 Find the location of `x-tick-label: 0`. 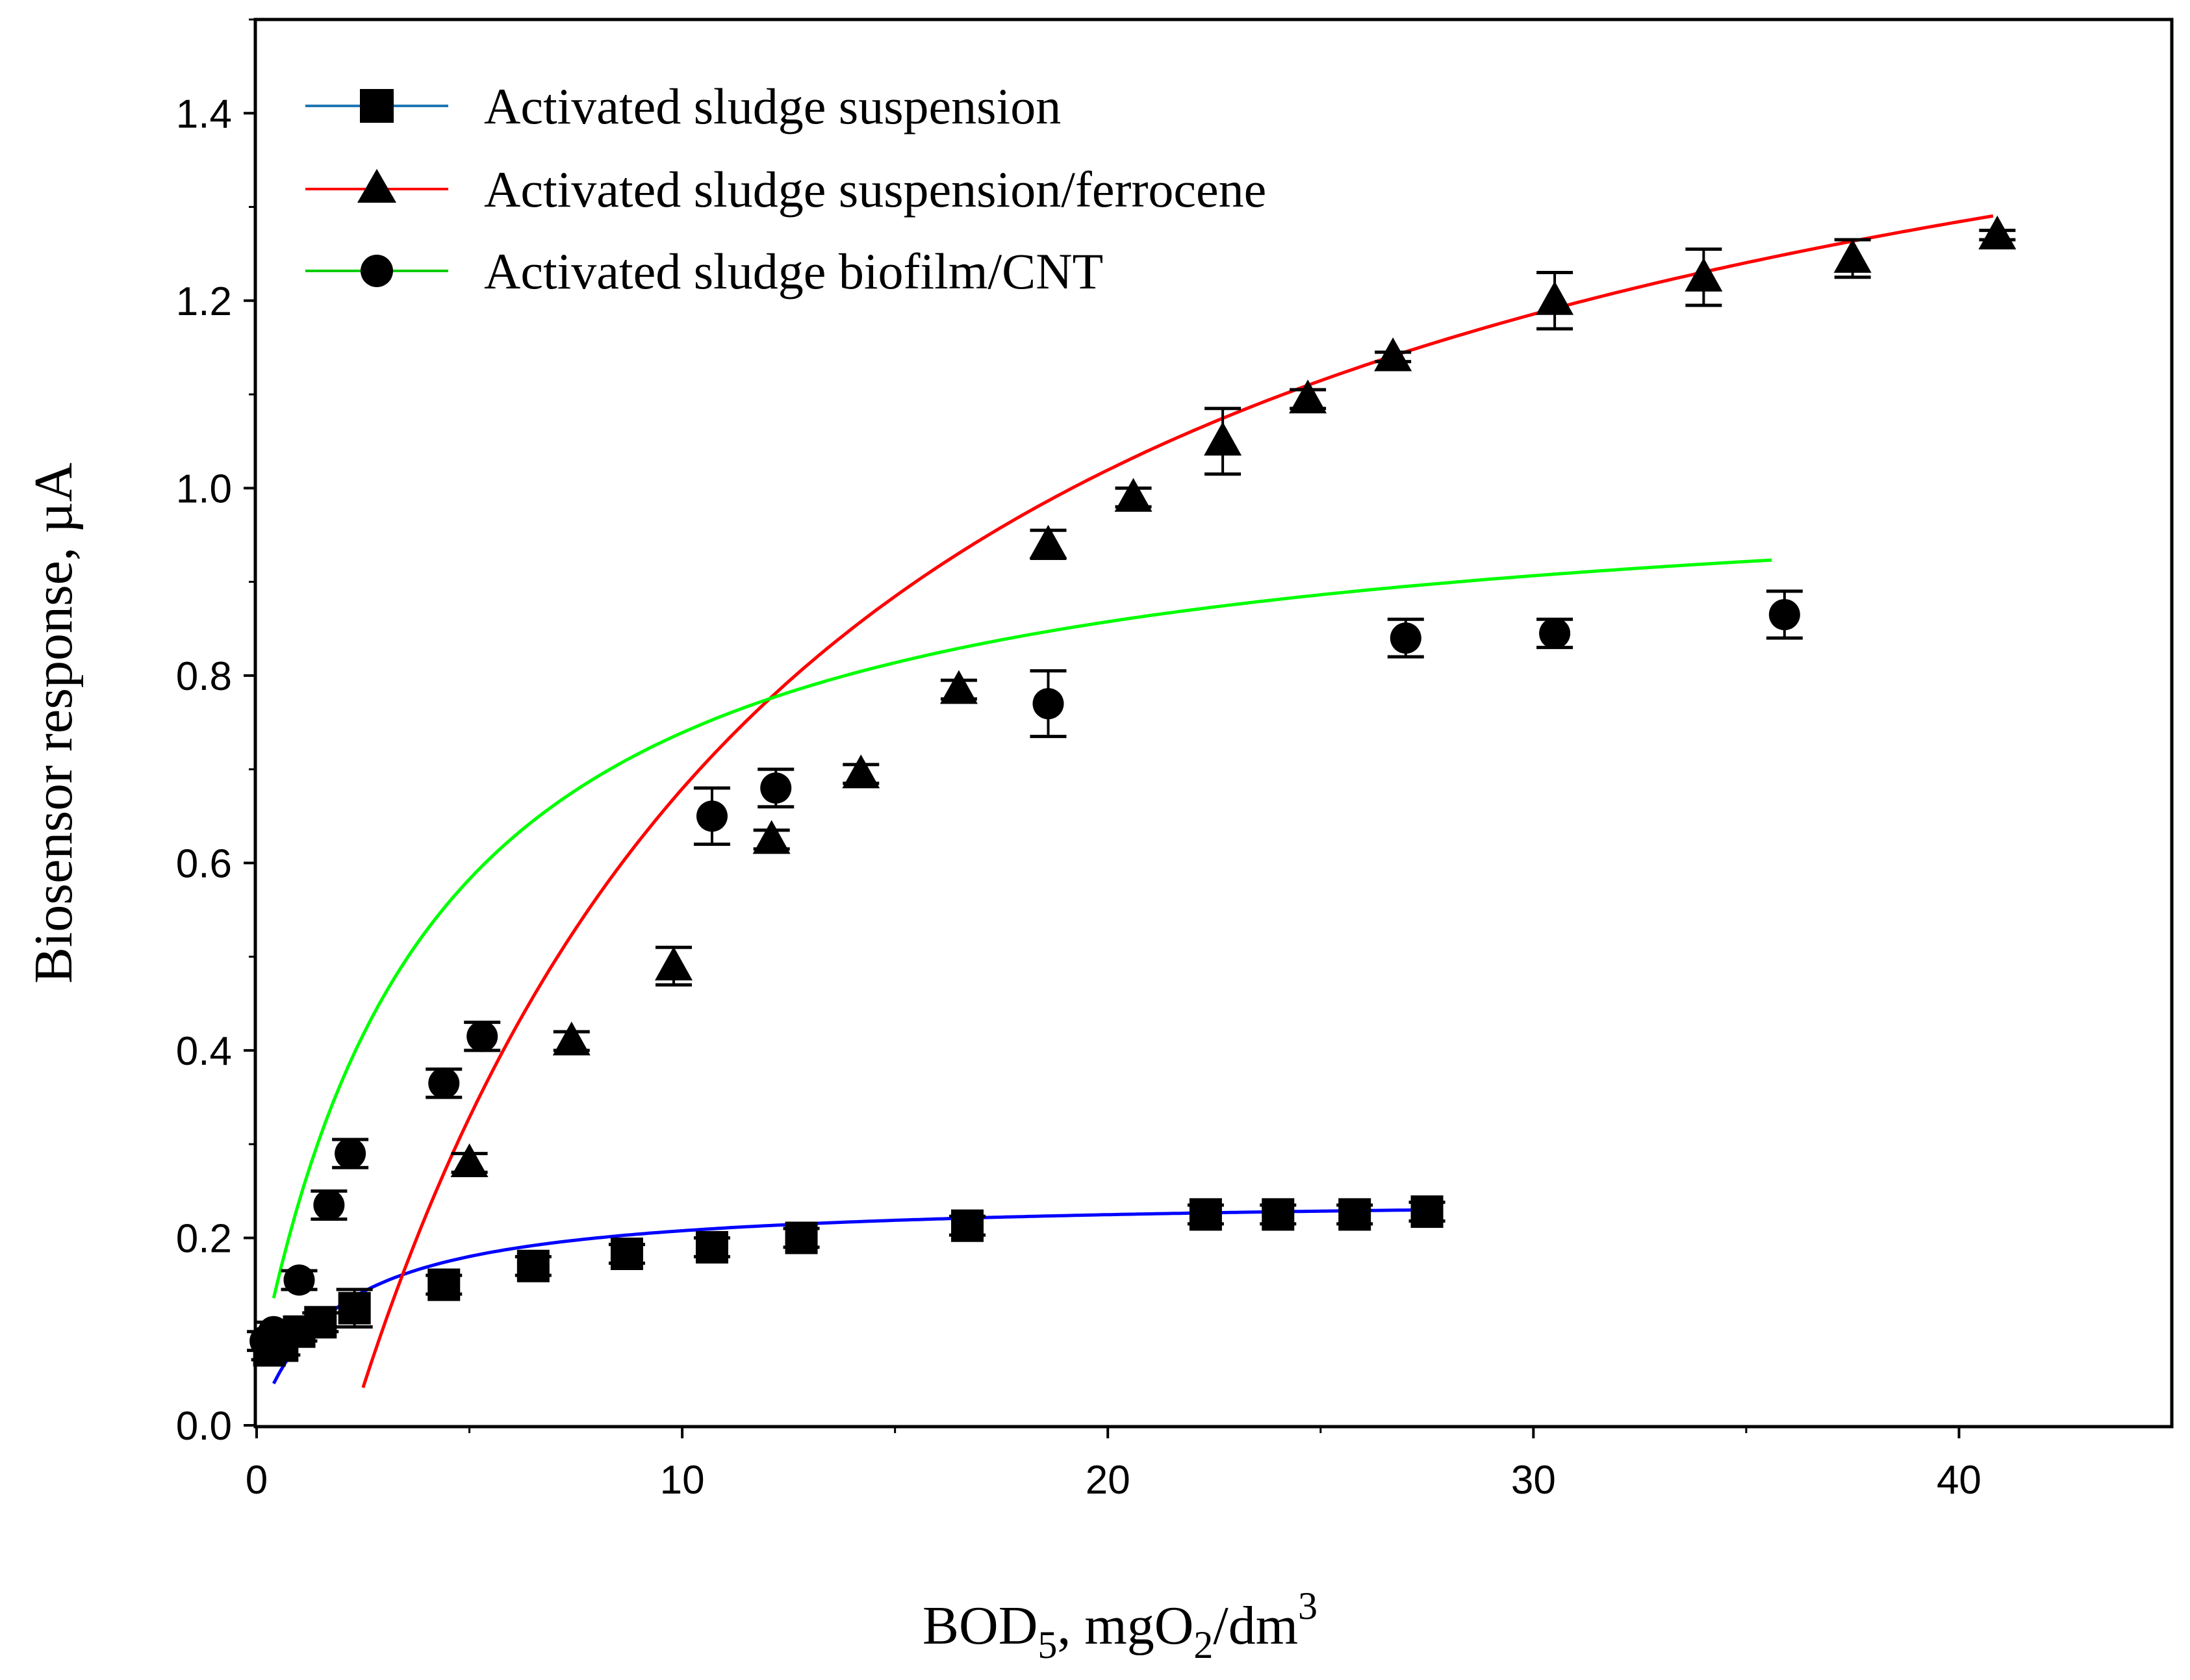

x-tick-label: 0 is located at coordinates (257, 1480).